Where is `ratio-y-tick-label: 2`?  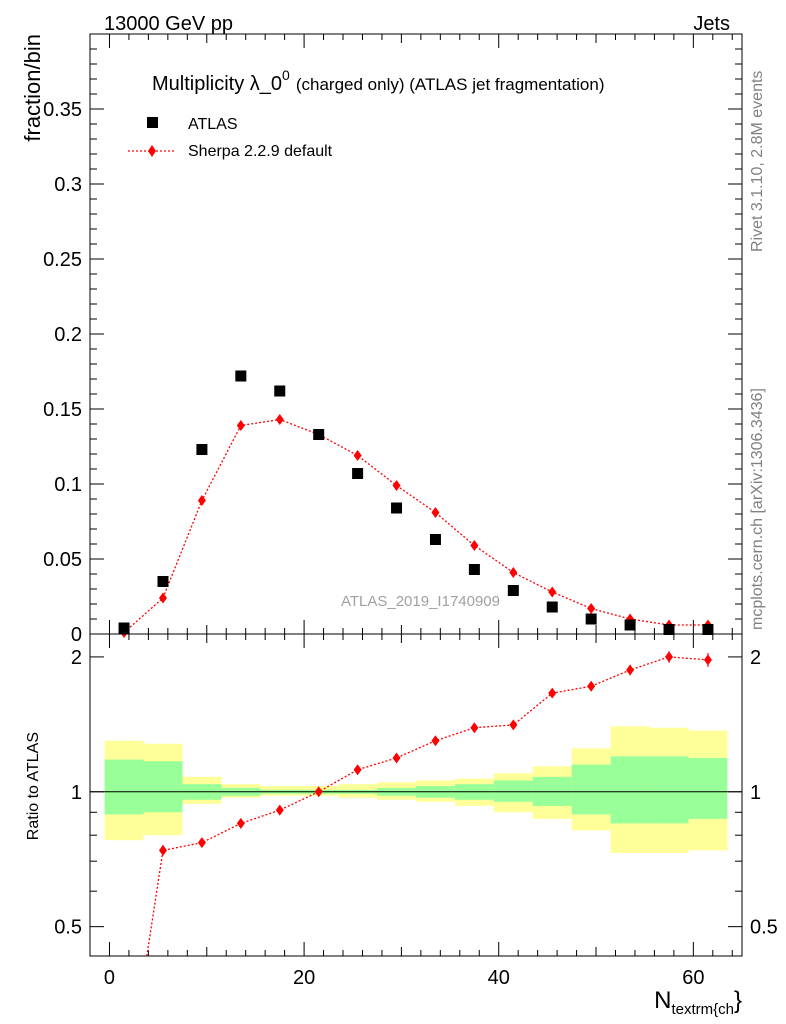 ratio-y-tick-label: 2 is located at coordinates (76, 658).